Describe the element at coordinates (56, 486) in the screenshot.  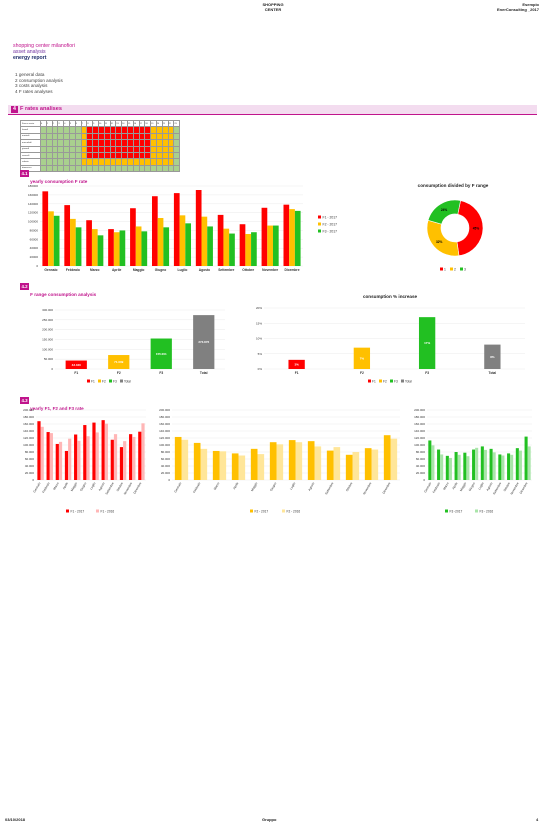
I see `x-tick-label: Marzo` at that location.